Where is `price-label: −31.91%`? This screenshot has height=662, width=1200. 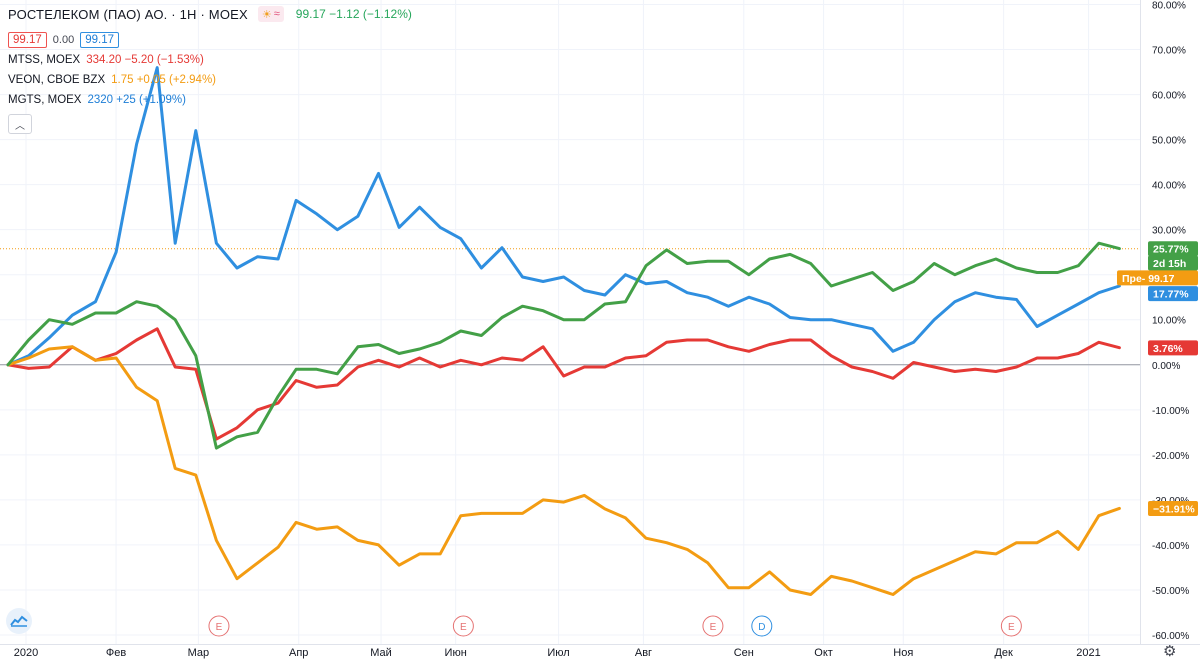 price-label: −31.91% is located at coordinates (1173, 508).